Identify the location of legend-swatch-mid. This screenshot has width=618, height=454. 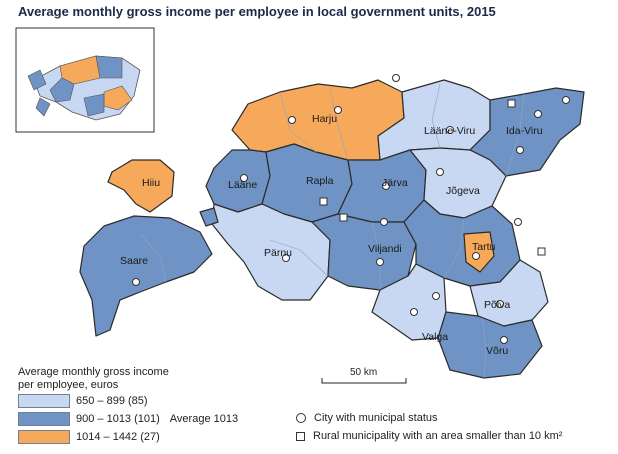
(44, 419).